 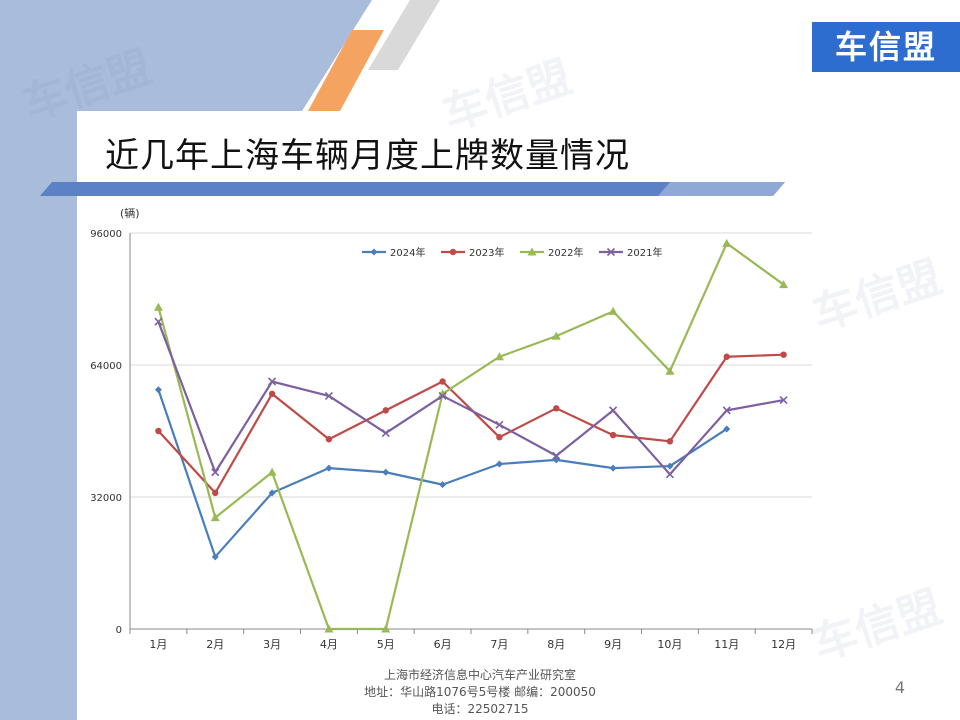 I want to click on page-title: 近几年上海车辆月度上牌数量情况, so click(x=367, y=156).